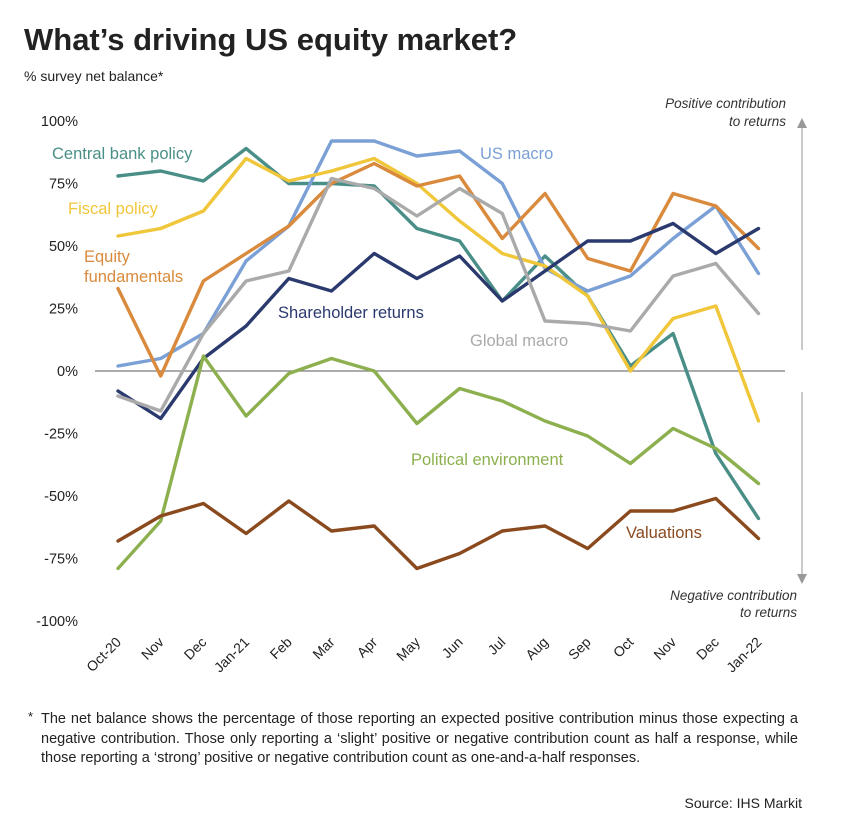  What do you see at coordinates (744, 655) in the screenshot?
I see `x-tick-label: Jan-22` at bounding box center [744, 655].